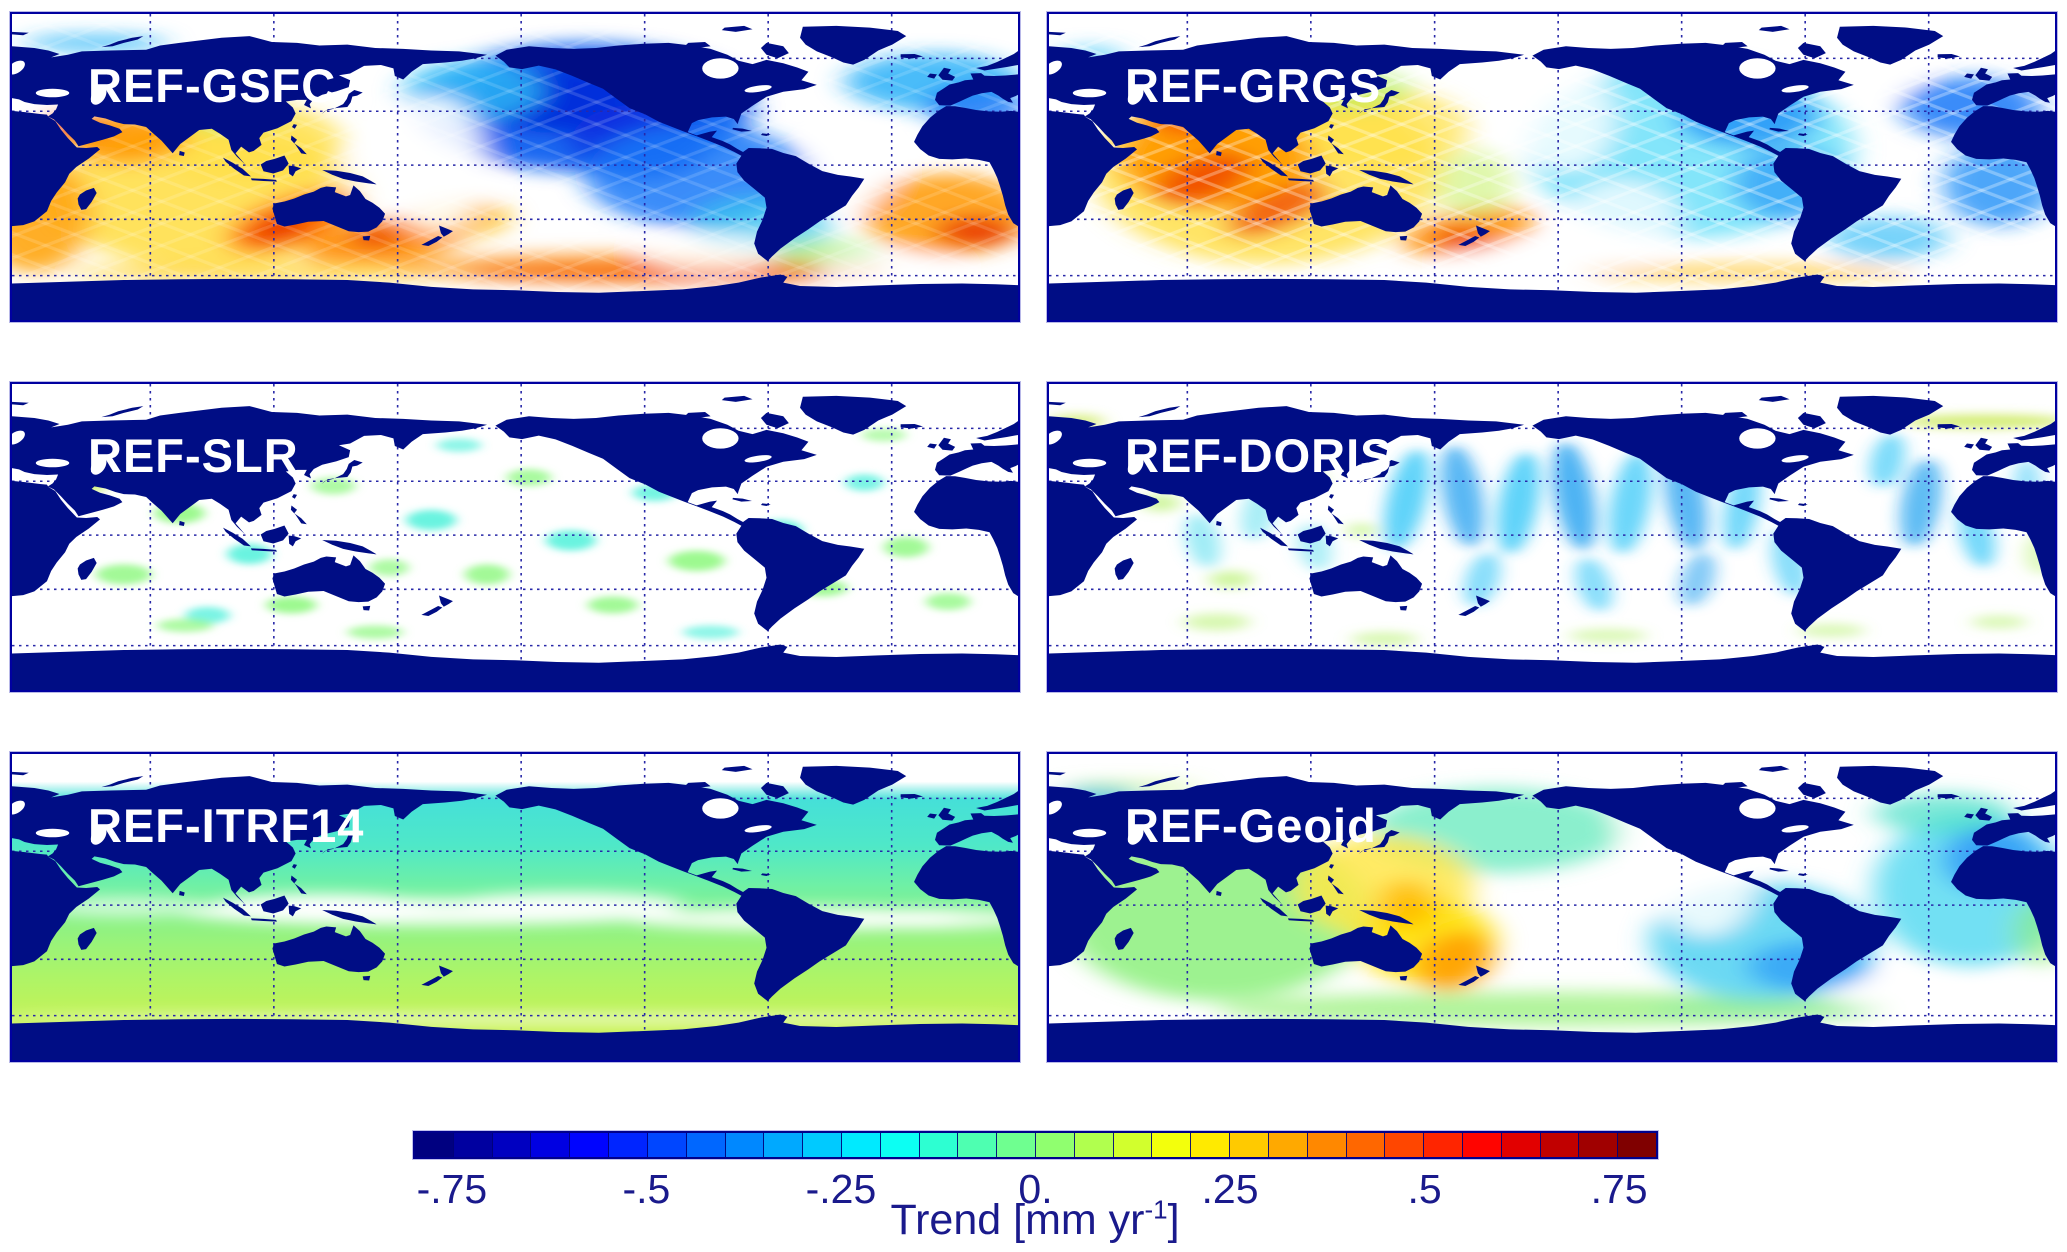 This screenshot has height=1252, width=2067. I want to click on colorbar-tick-label: .75, so click(1619, 1189).